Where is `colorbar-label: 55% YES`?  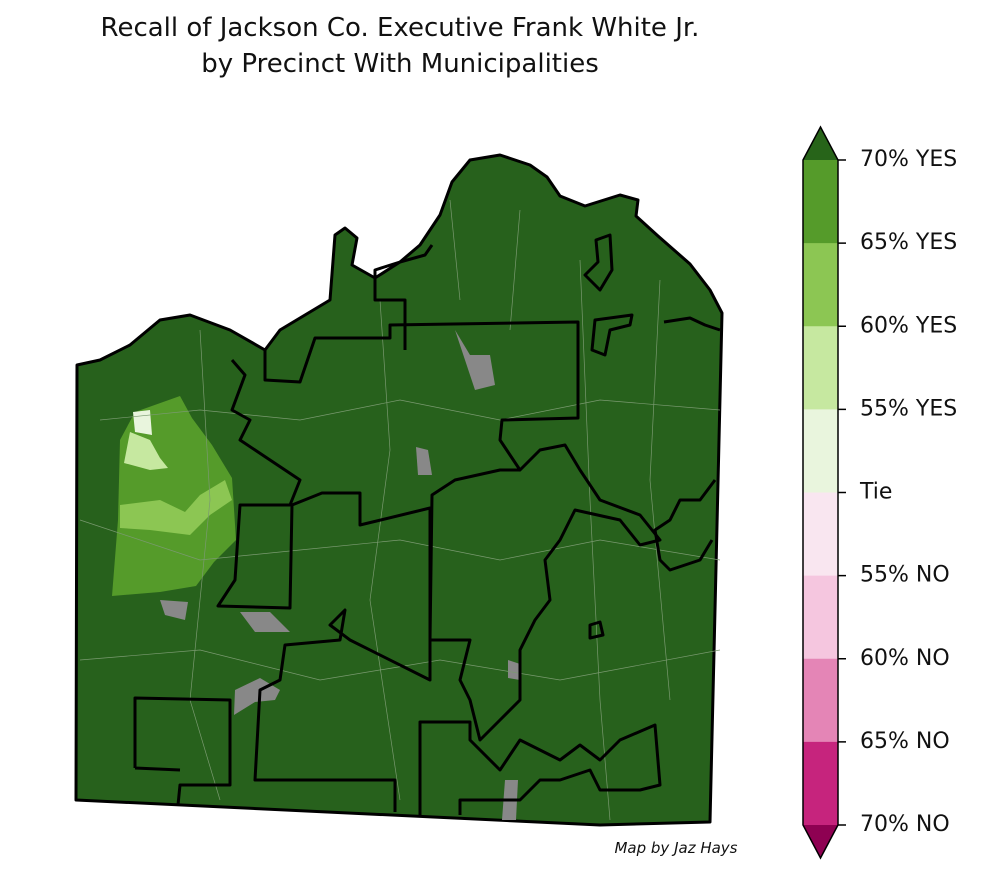 colorbar-label: 55% YES is located at coordinates (908, 408).